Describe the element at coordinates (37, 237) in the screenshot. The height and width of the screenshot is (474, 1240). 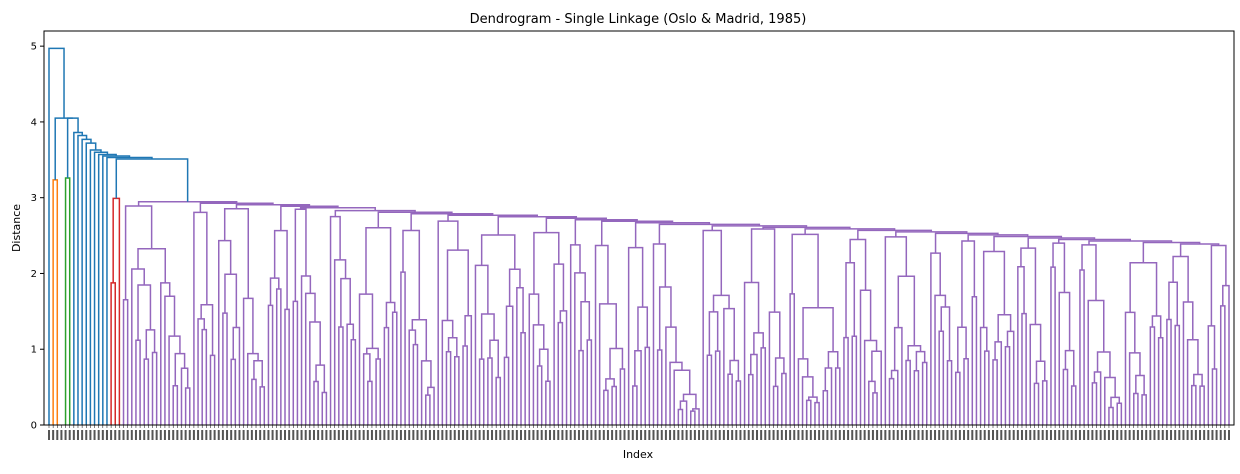
I see `y-axis: 0 1 2 3 4 5` at that location.